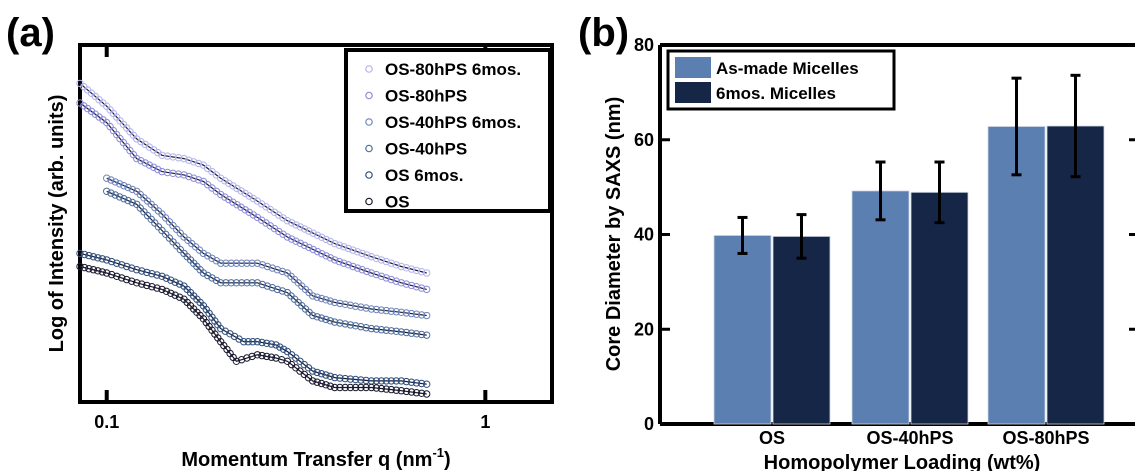 The height and width of the screenshot is (471, 1135). I want to click on panel-b-legend-label-as-made-micelles: As-made Micelles, so click(787, 68).